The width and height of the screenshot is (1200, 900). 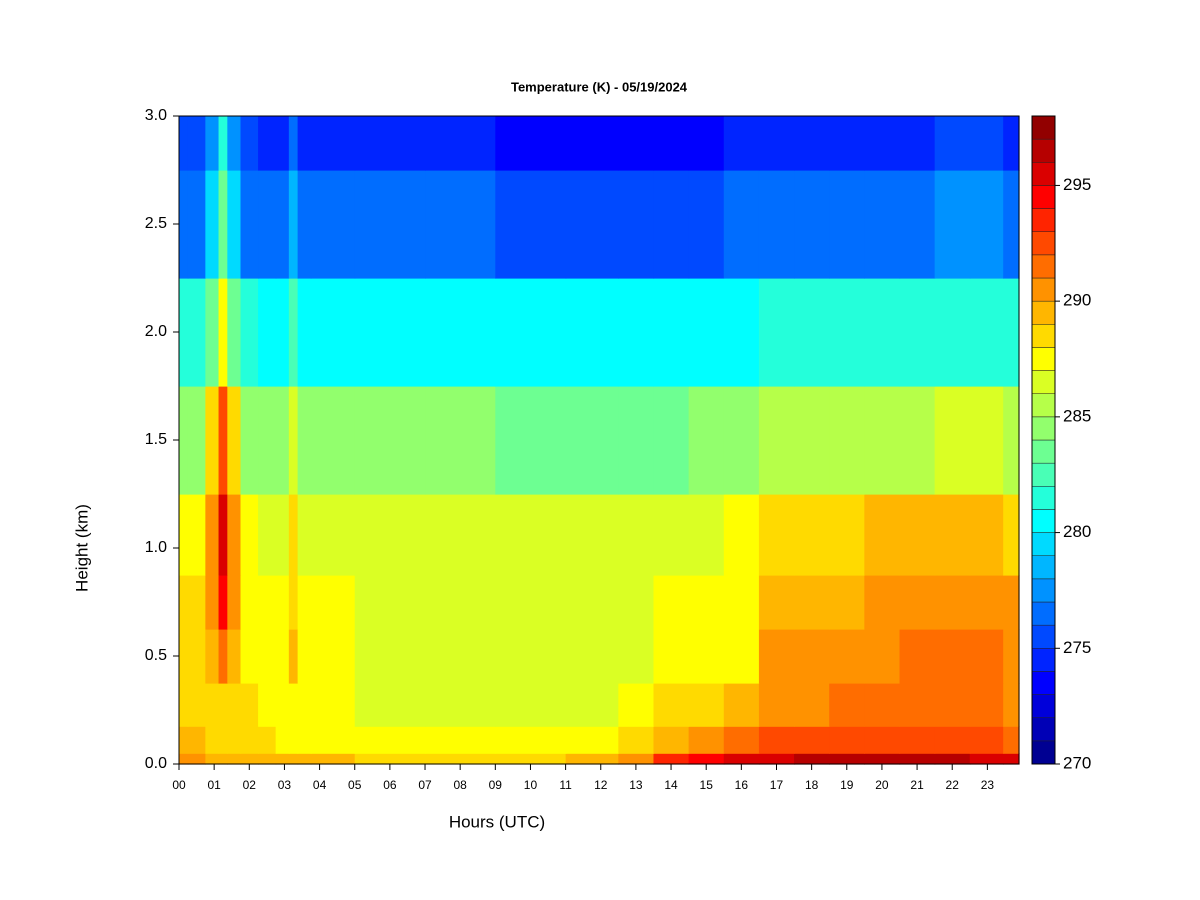 I want to click on y-tick-label: 2.5, so click(x=156, y=223).